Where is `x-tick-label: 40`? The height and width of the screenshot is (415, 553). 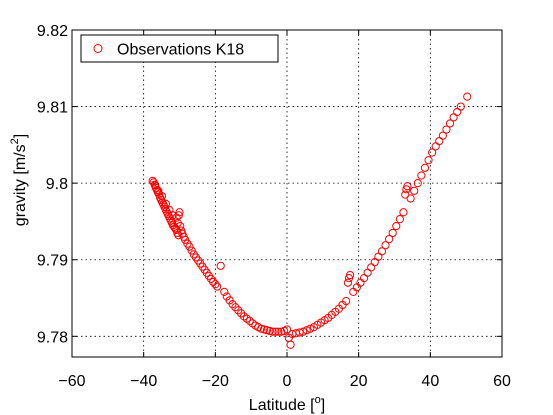
x-tick-label: 40 is located at coordinates (430, 381).